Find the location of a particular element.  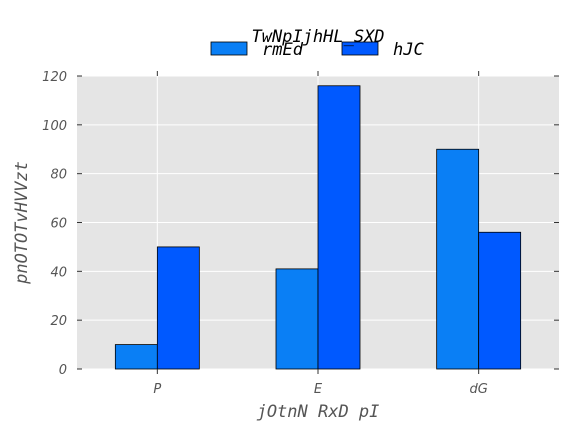

x-axis-title: jOtnN RxD pI is located at coordinates (318, 412).